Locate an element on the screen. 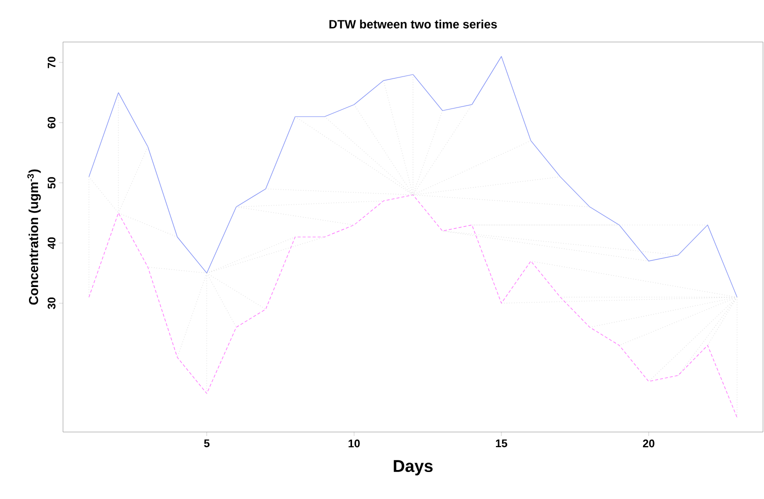 The image size is (764, 499). y-tick-label: 30 is located at coordinates (52, 304).